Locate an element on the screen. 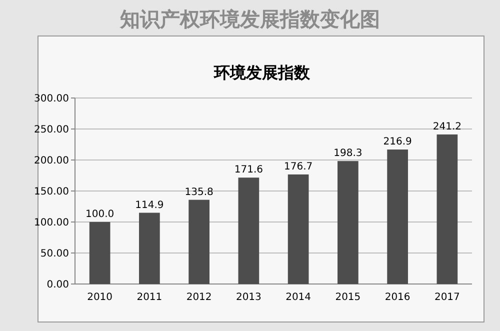 This screenshot has height=331, width=500. data-label: 198.3 is located at coordinates (348, 154).